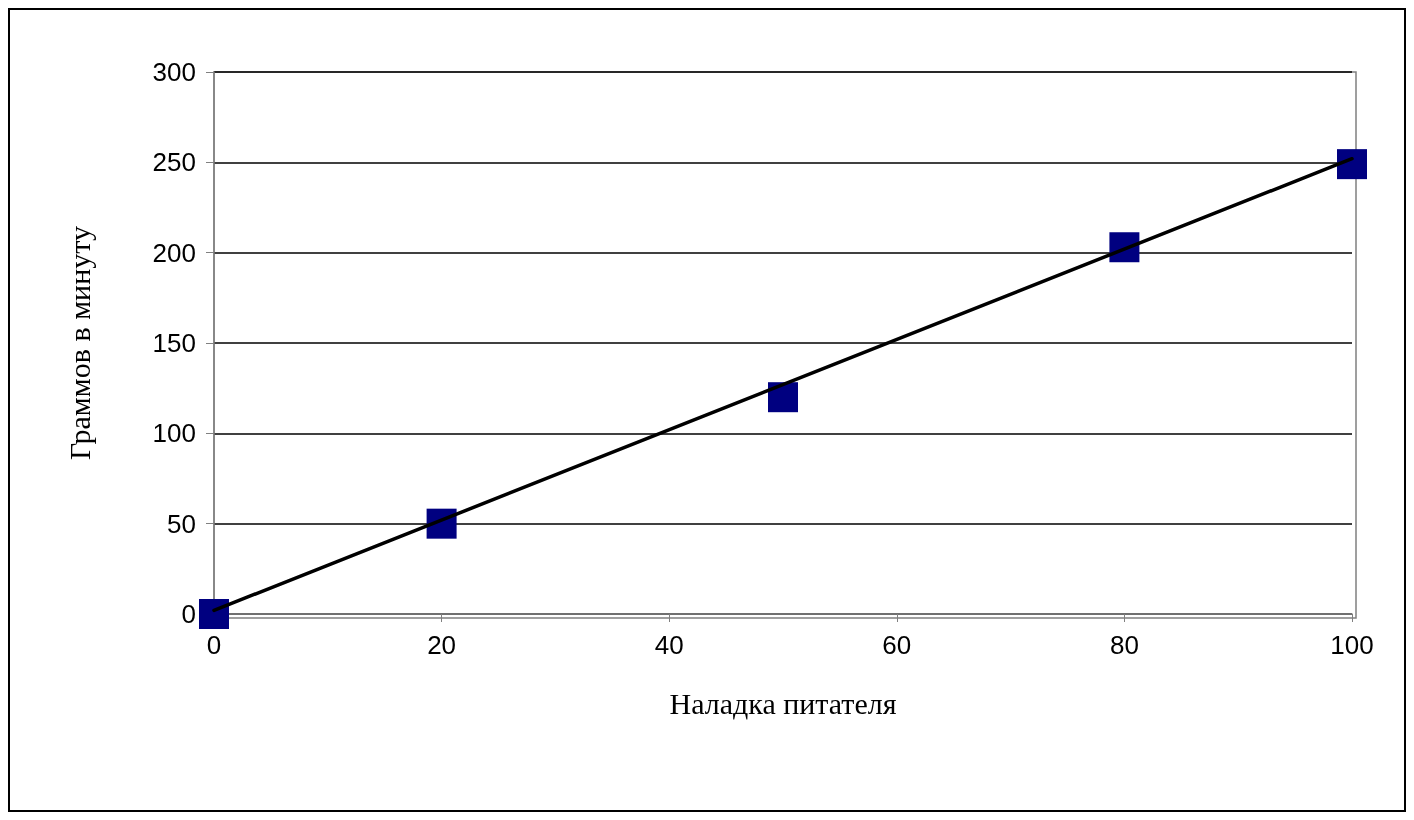 This screenshot has height=820, width=1414. What do you see at coordinates (174, 433) in the screenshot?
I see `y-tick-label: 100` at bounding box center [174, 433].